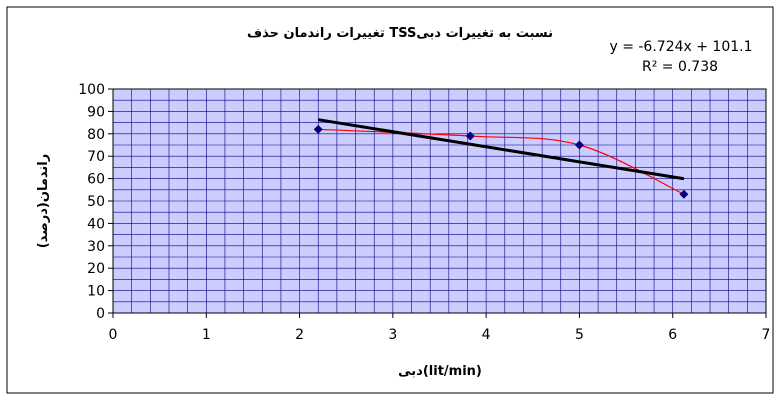 Image resolution: width=780 pixels, height=404 pixels. I want to click on y-tick-label: 90, so click(96, 112).